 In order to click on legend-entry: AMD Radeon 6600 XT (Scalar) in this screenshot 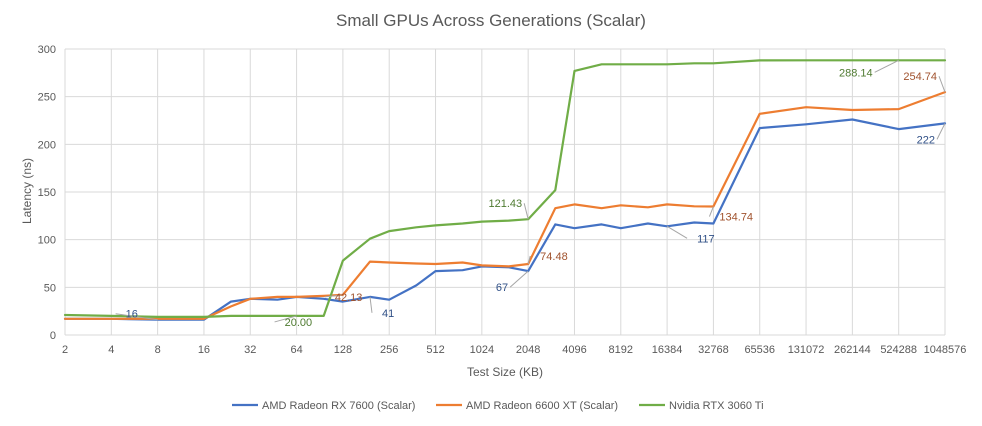, I will do `click(542, 406)`.